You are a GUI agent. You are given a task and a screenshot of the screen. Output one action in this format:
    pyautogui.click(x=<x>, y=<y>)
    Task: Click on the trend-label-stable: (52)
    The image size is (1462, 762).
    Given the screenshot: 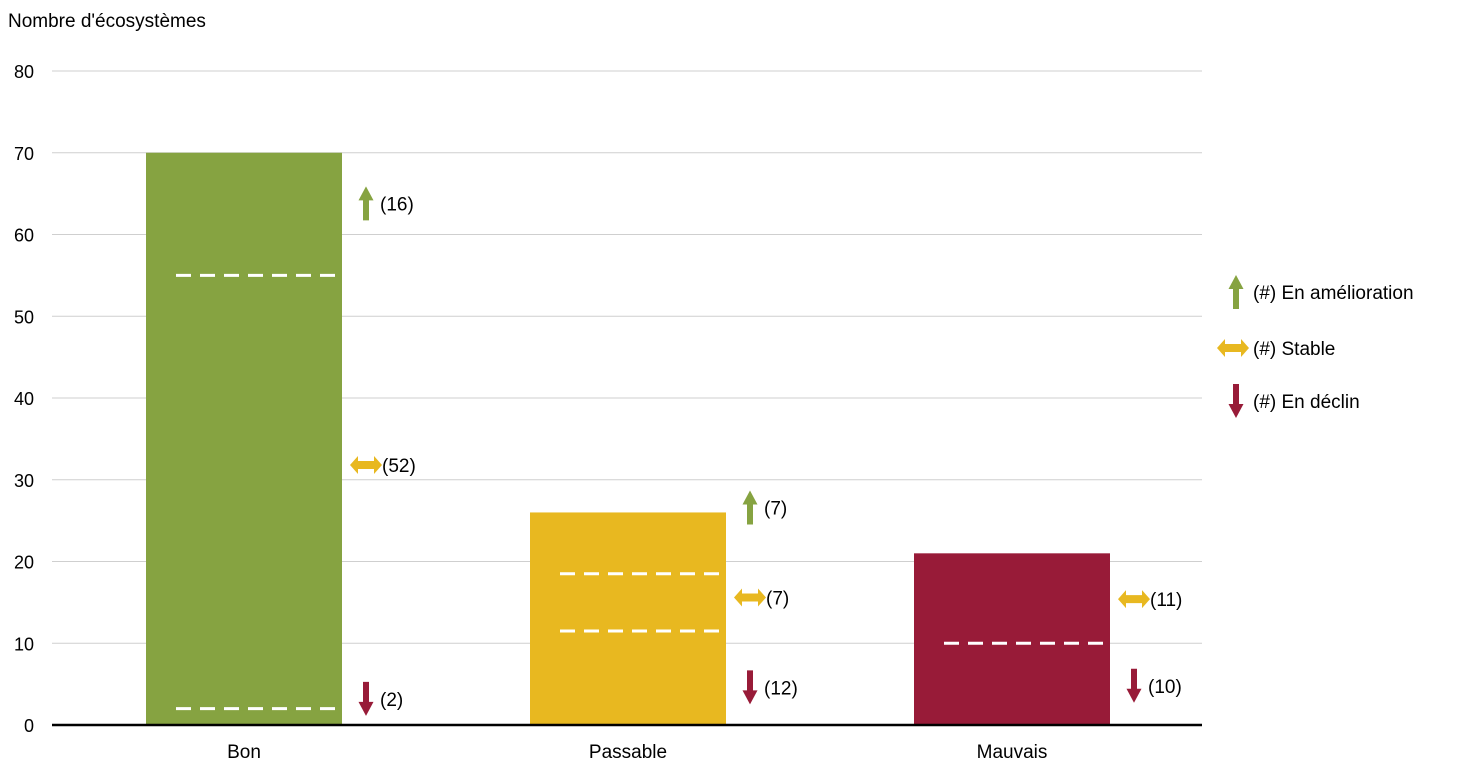 What is the action you would take?
    pyautogui.click(x=399, y=466)
    